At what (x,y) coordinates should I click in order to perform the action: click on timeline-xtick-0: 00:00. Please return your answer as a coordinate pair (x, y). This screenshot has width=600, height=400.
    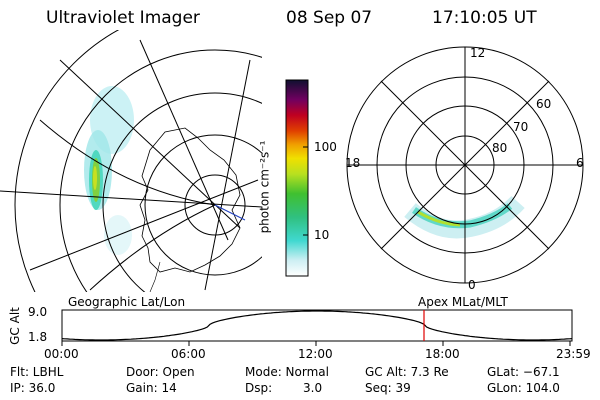
    Looking at the image, I should click on (61, 354).